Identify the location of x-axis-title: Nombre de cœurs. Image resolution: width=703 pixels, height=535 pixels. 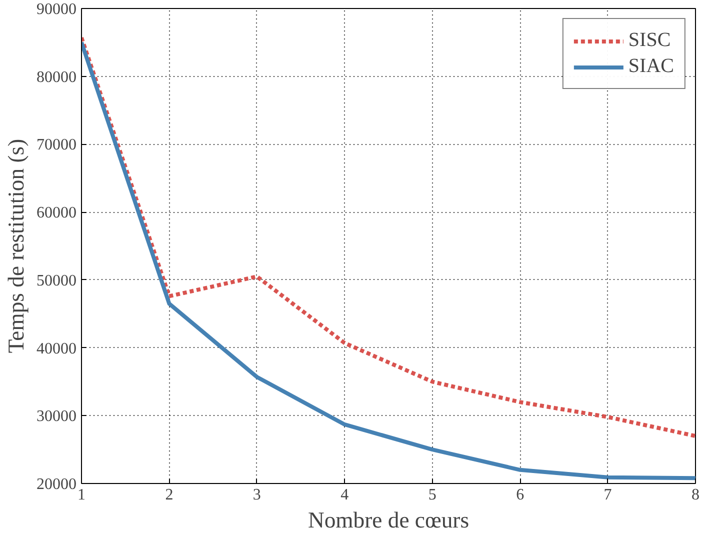
(389, 520).